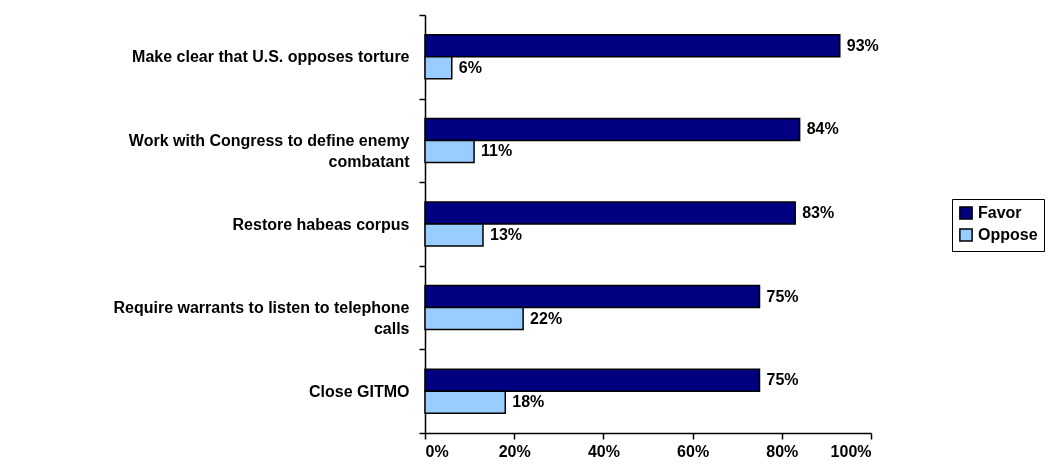 This screenshot has height=472, width=1055. Describe the element at coordinates (359, 391) in the screenshot. I see `y-tick-label: Close GITMO` at that location.